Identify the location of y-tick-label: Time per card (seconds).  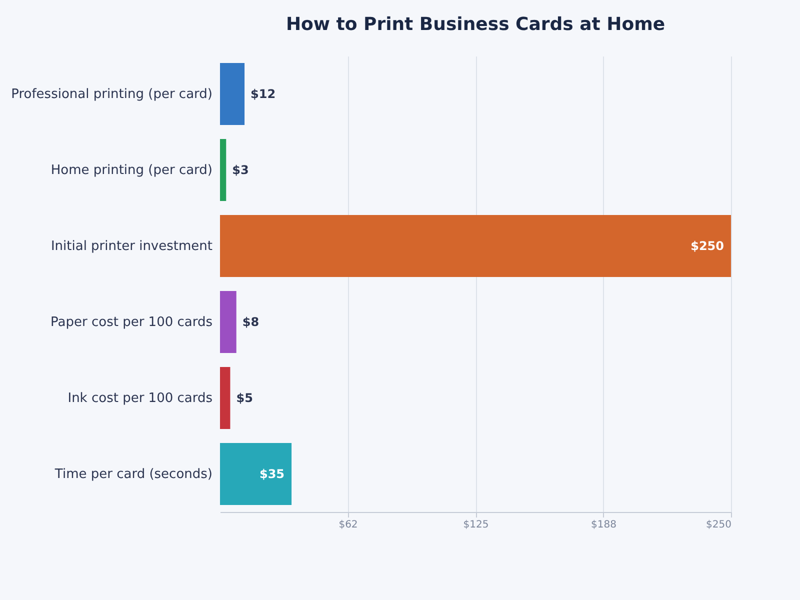
(133, 474).